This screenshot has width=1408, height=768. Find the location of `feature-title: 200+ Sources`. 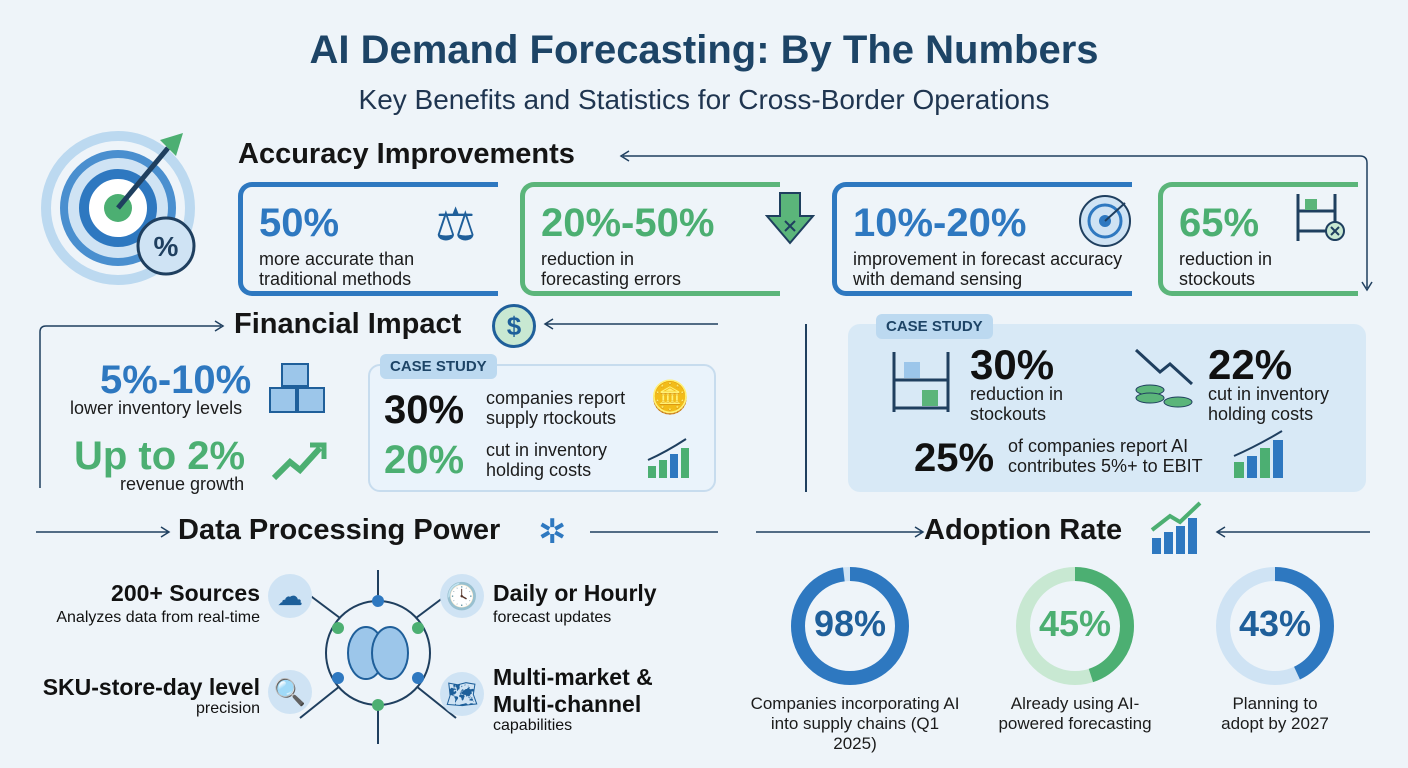

feature-title: 200+ Sources is located at coordinates (185, 593).